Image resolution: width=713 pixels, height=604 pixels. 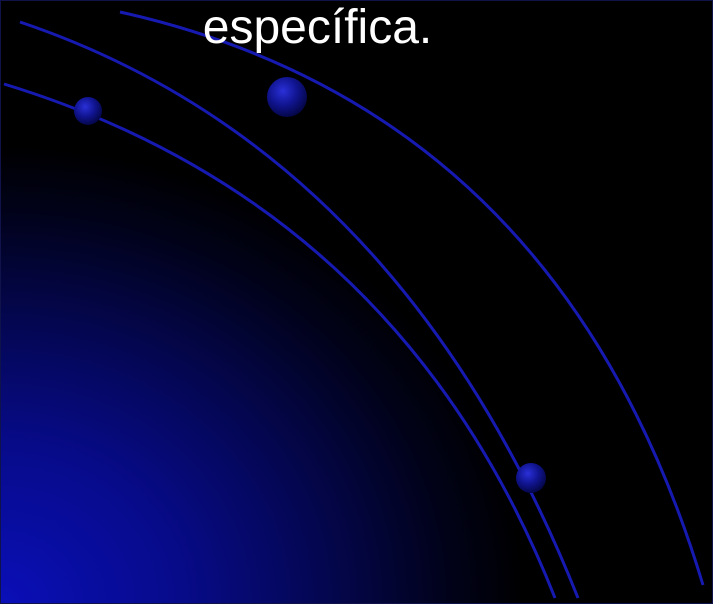 What do you see at coordinates (531, 478) in the screenshot?
I see `bullet-circle-bottom` at bounding box center [531, 478].